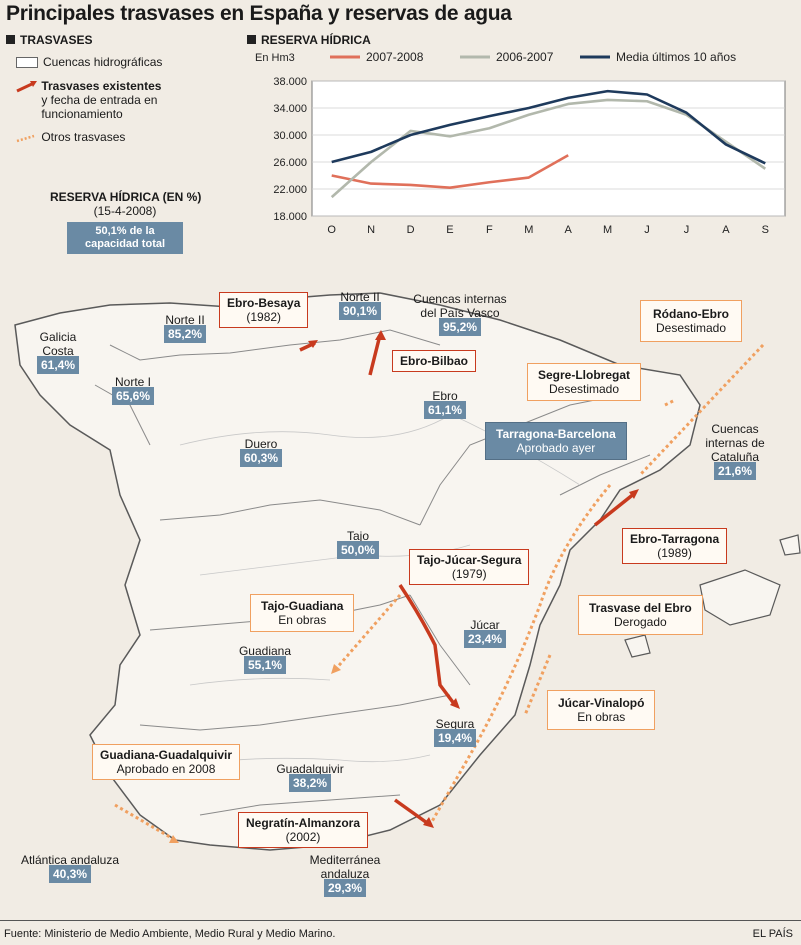 The height and width of the screenshot is (945, 801). What do you see at coordinates (412, 812) in the screenshot?
I see `transfer-line-negratin-almanzora` at bounding box center [412, 812].